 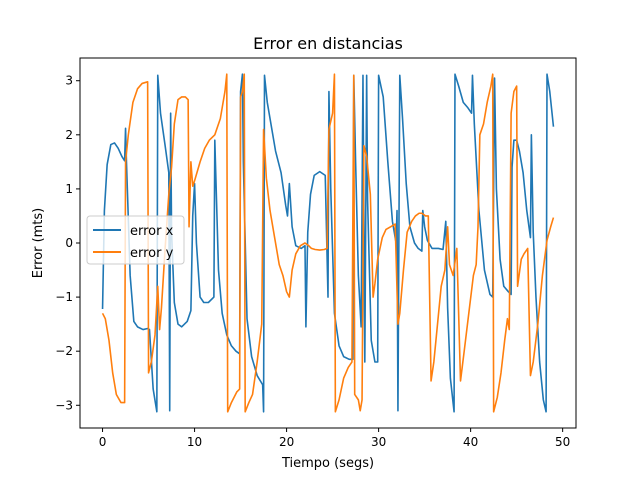 What do you see at coordinates (103, 442) in the screenshot?
I see `x-tick-label: 0` at bounding box center [103, 442].